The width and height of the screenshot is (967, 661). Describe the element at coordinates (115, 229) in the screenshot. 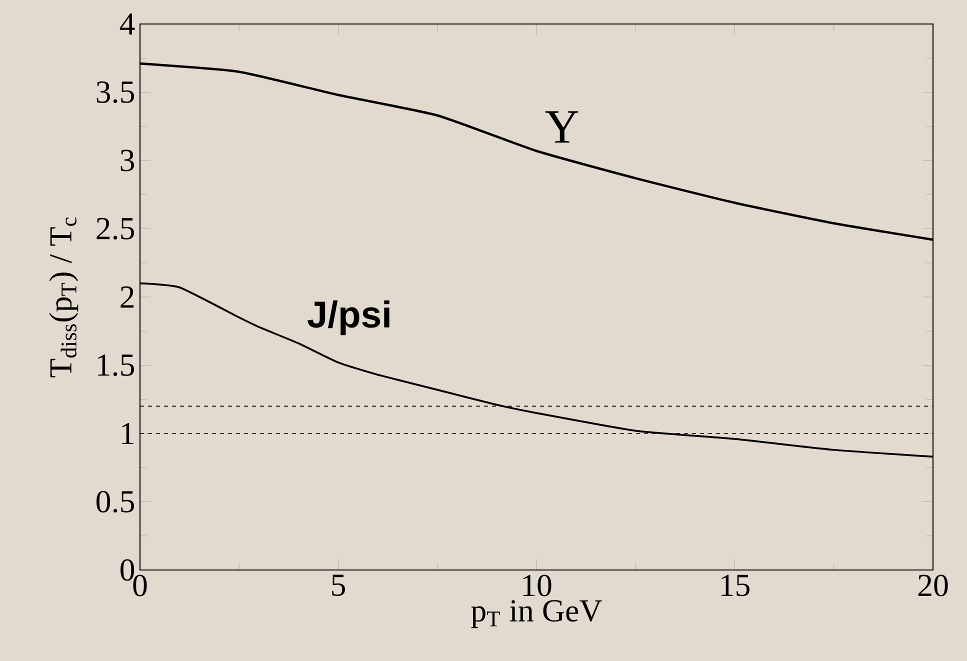

I see `y-tick-label: 2.5` at that location.